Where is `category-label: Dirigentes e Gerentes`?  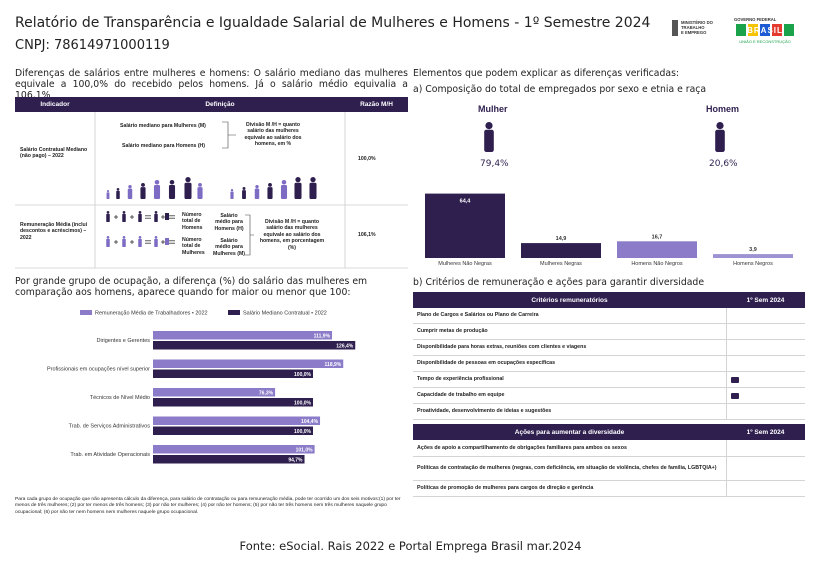 category-label: Dirigentes e Gerentes is located at coordinates (124, 341).